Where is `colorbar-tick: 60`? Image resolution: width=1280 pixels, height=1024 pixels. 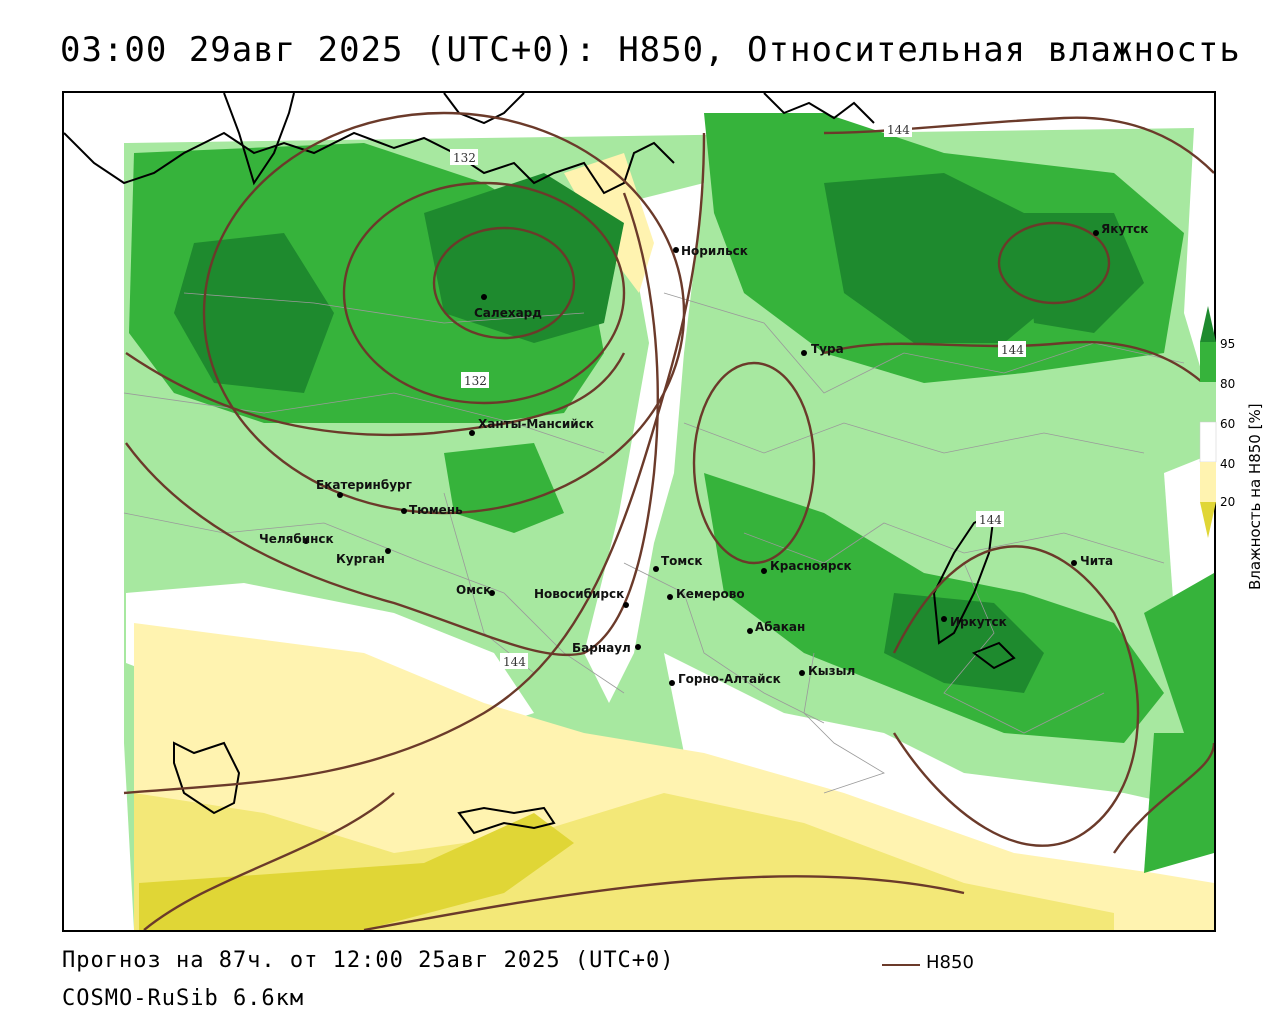
colorbar-tick: 60 is located at coordinates (1227, 424).